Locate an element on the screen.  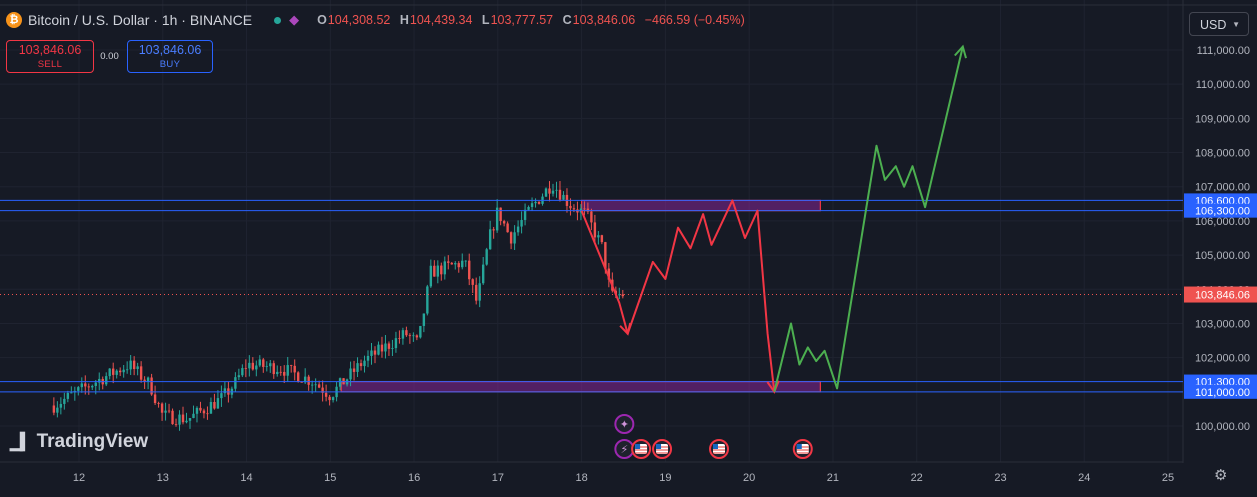
time-tick-label: 22 is located at coordinates (917, 478).